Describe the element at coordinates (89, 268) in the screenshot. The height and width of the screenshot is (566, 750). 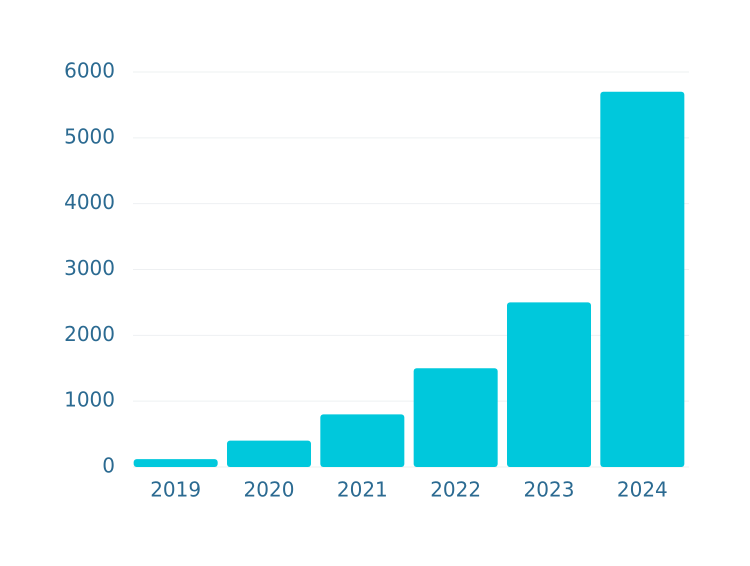
I see `y-tick-label: 3000` at that location.